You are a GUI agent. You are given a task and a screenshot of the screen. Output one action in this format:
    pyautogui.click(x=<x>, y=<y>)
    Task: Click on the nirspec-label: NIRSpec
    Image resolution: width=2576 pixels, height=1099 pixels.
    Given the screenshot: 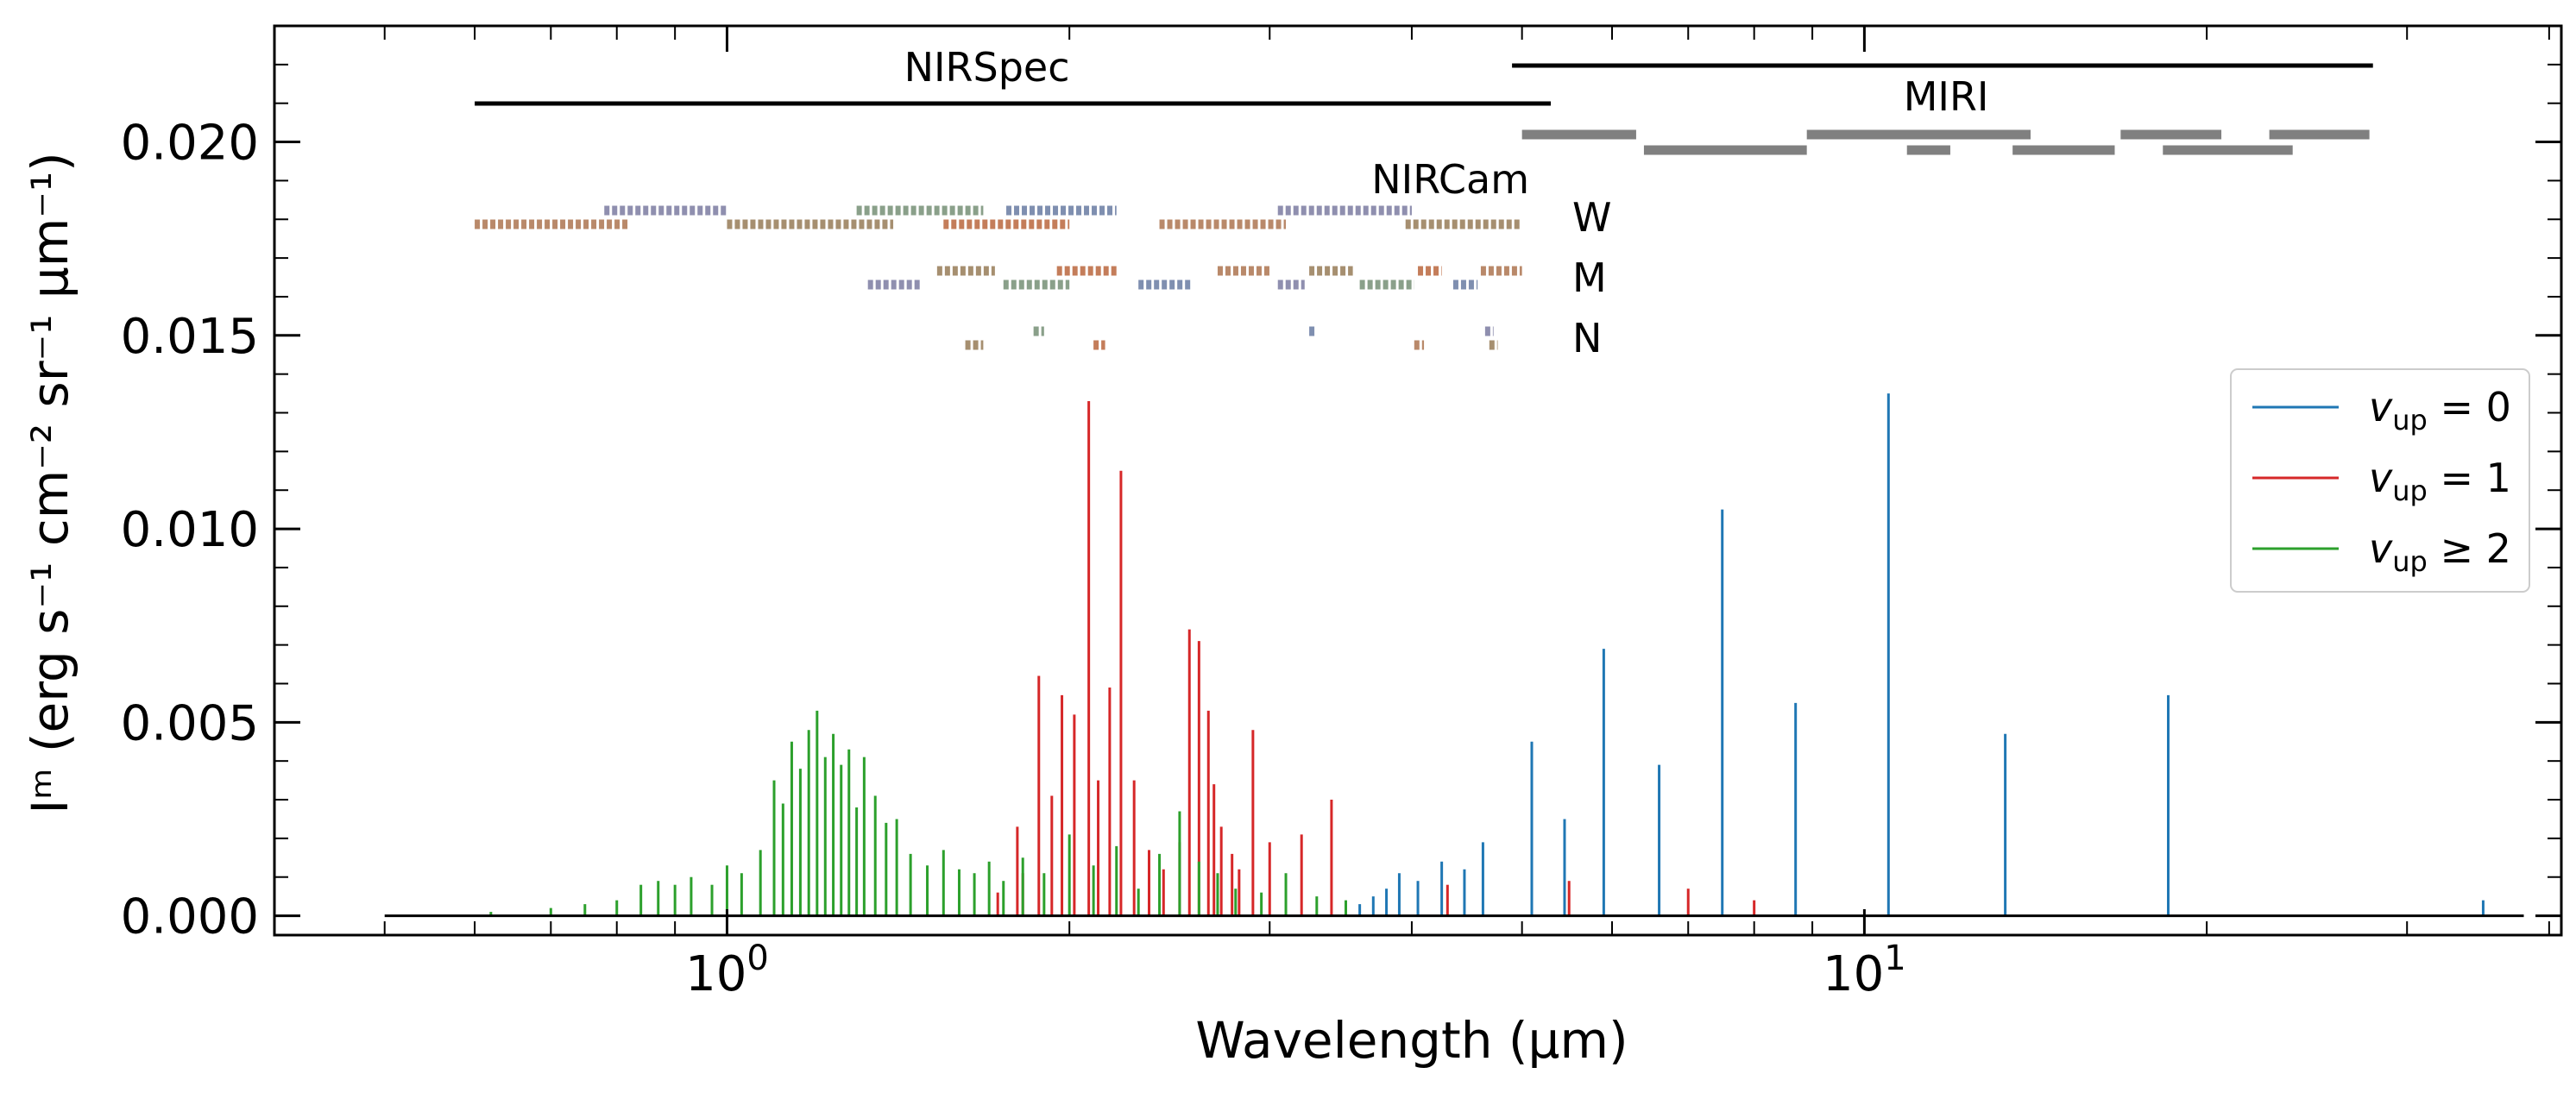 What is the action you would take?
    pyautogui.click(x=987, y=67)
    